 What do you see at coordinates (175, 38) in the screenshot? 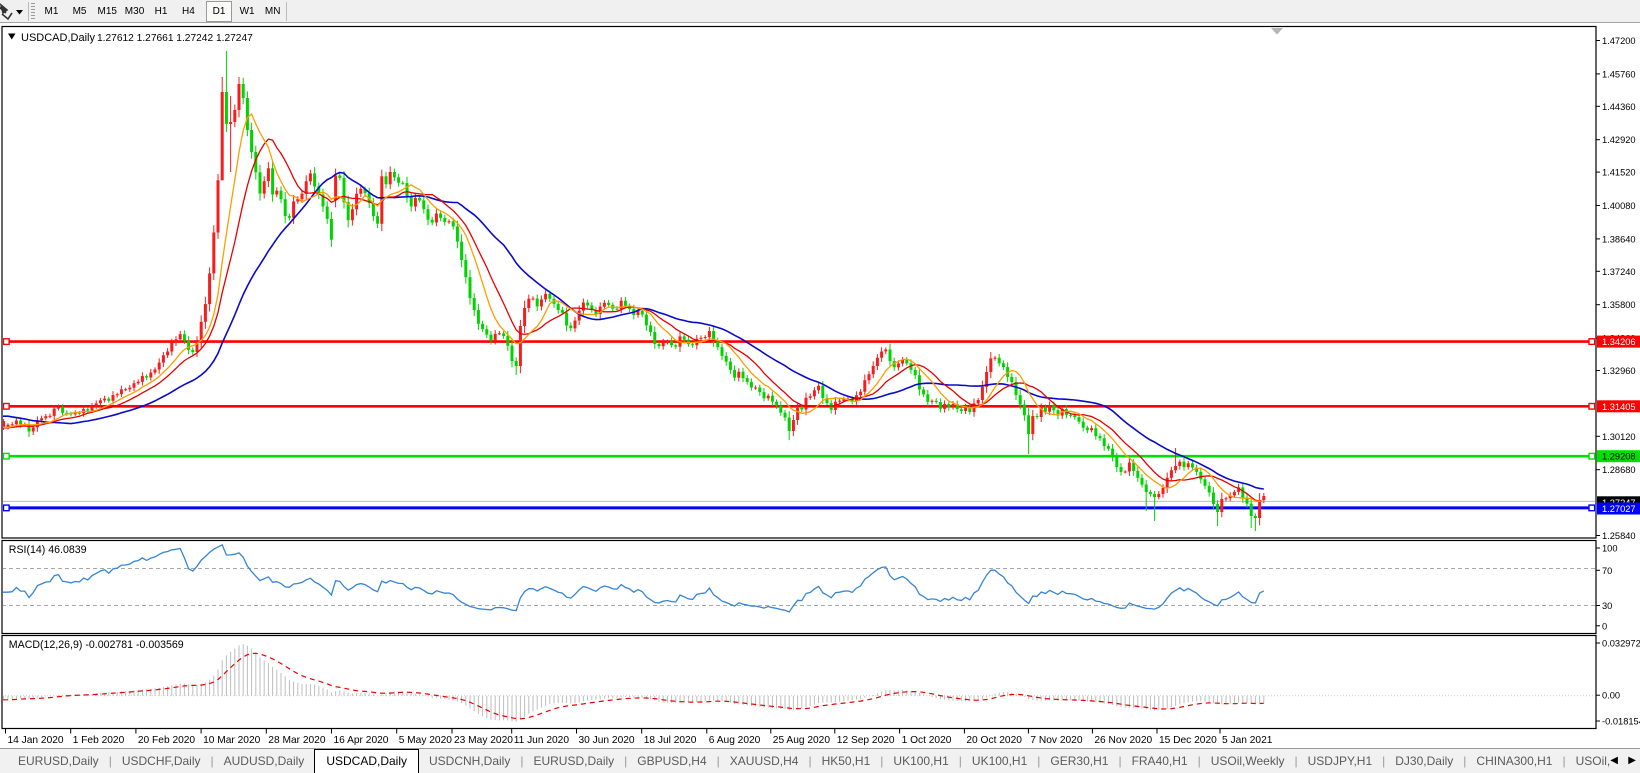
I see `svg-text:1.27612 1.27661 1.27242 1.2724: 1.27612 1.27661 1.27242 1.27247` at bounding box center [175, 38].